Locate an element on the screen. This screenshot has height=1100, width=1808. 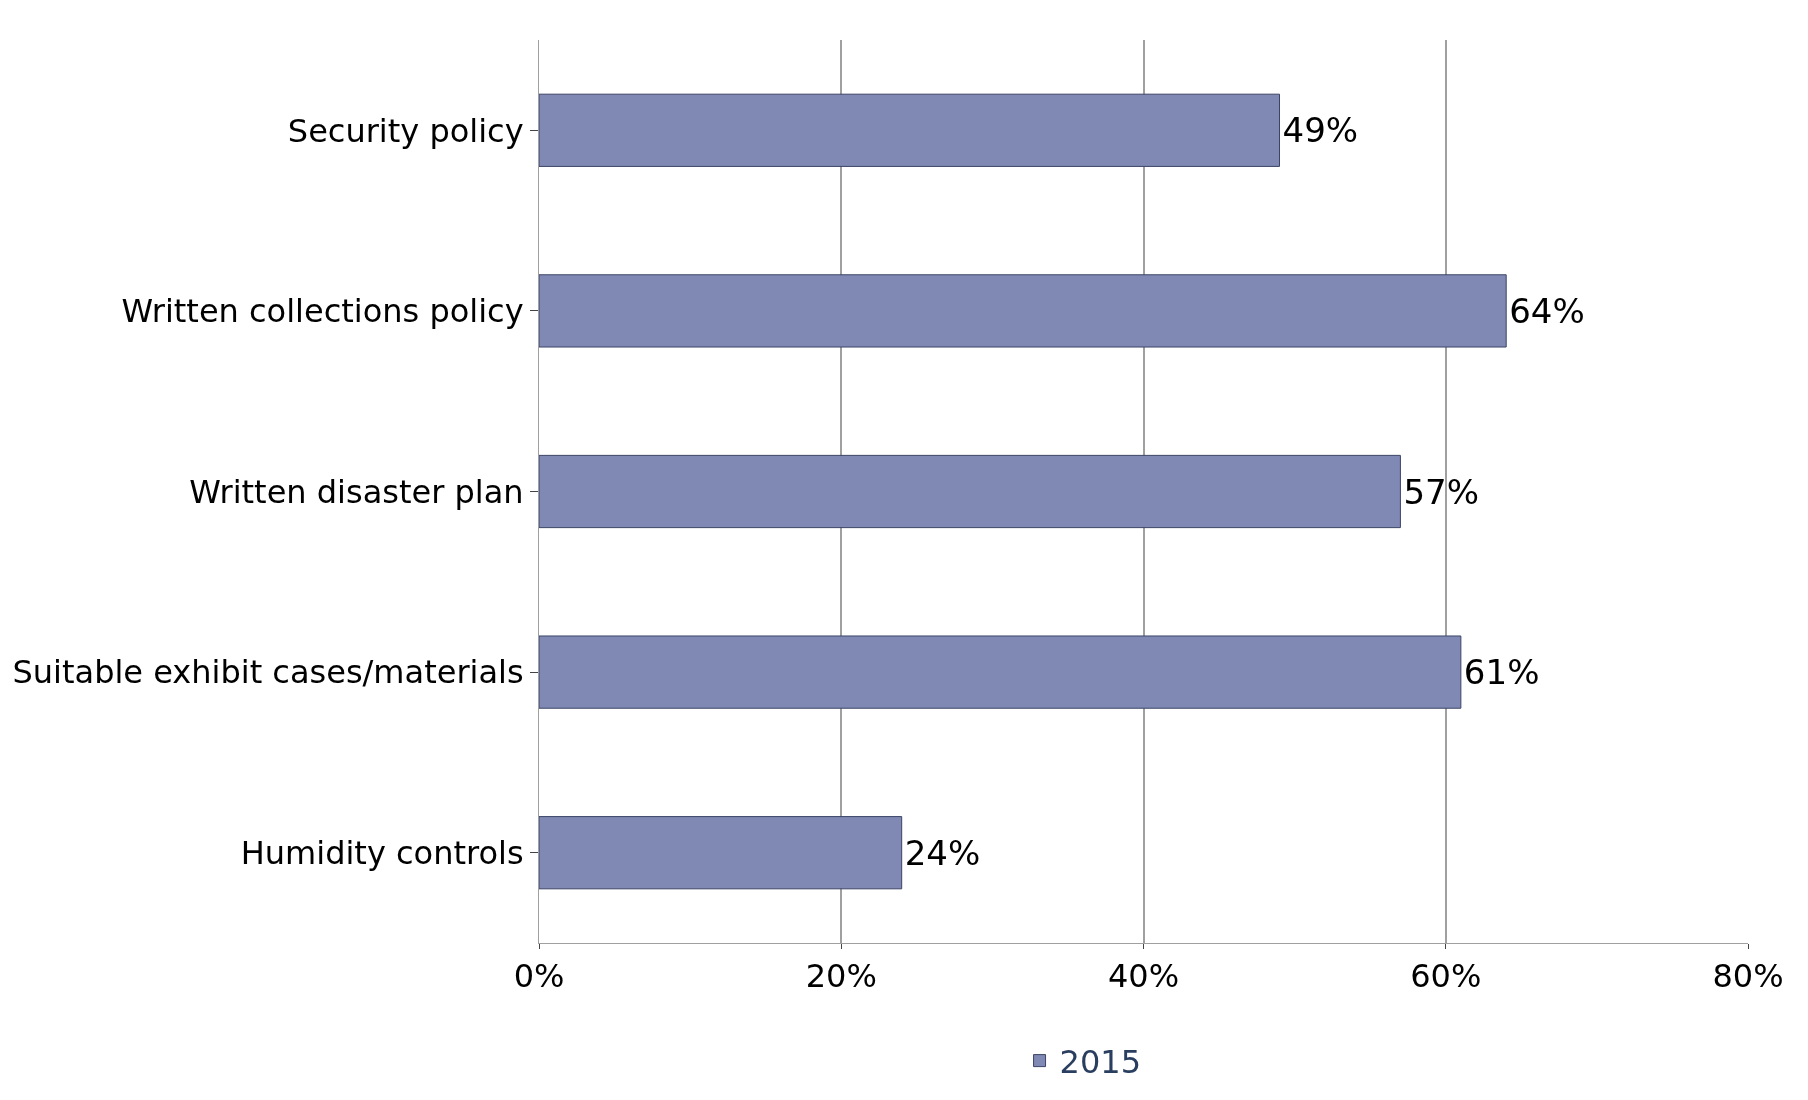
y-tick-label: Security policy is located at coordinates (405, 130).